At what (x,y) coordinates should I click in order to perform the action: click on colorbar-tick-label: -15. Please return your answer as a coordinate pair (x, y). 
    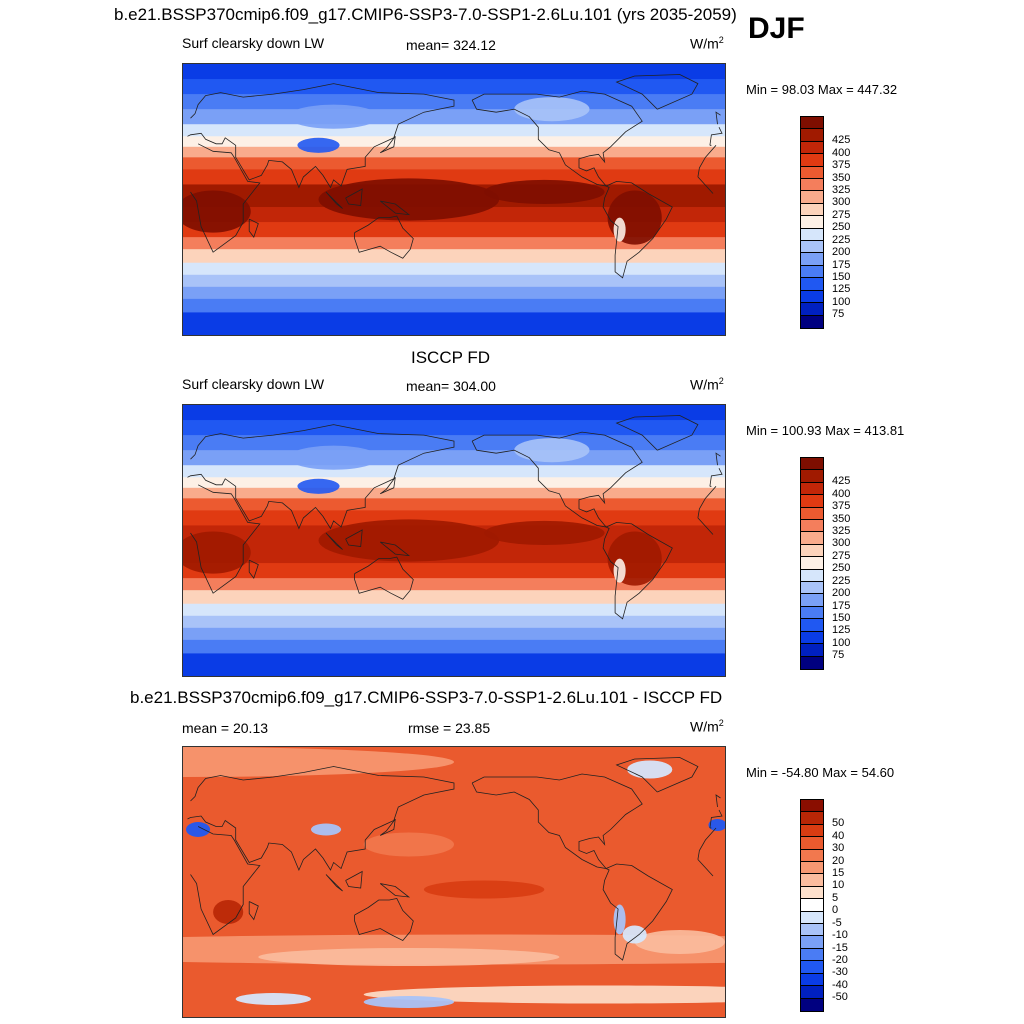
    Looking at the image, I should click on (840, 947).